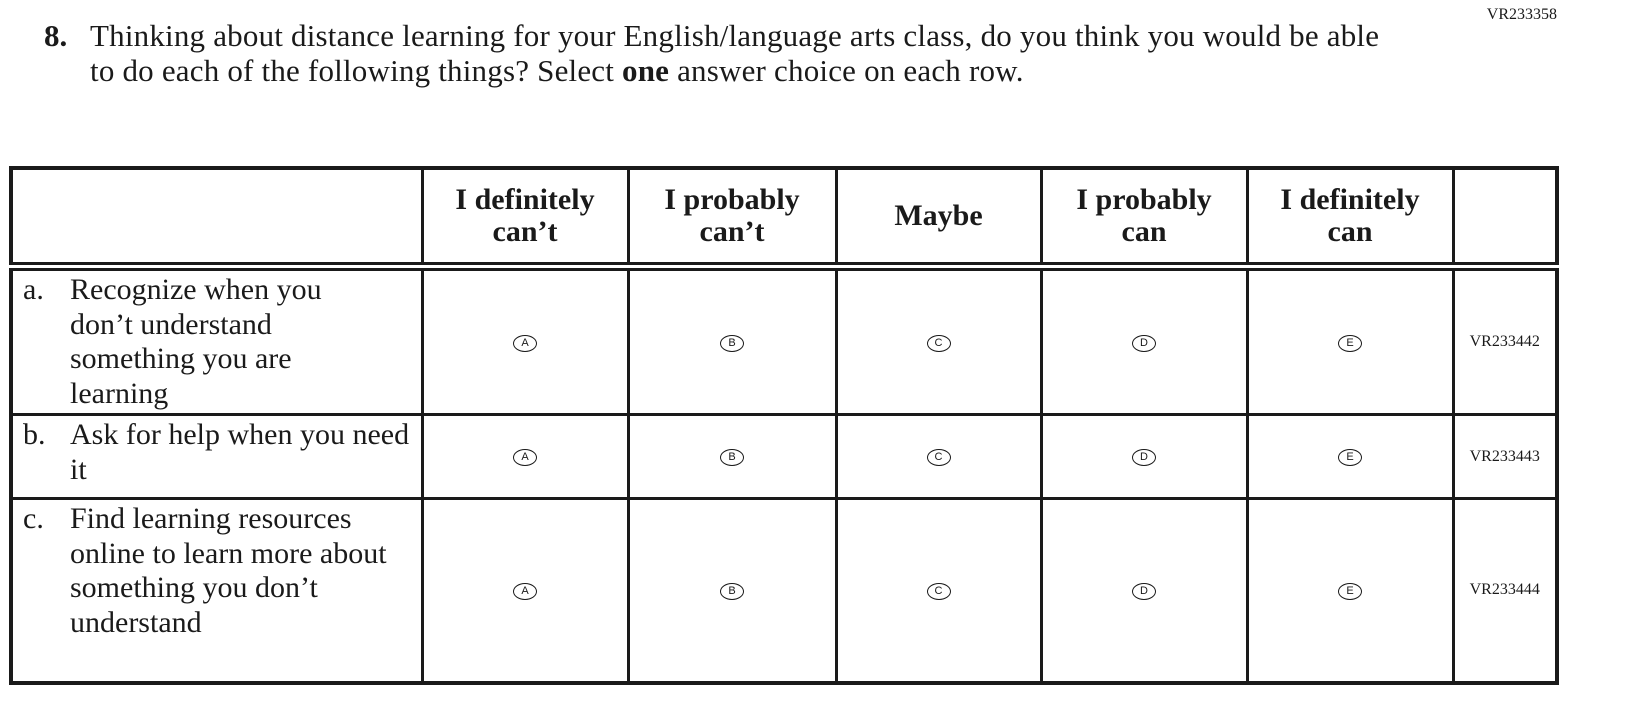 Image resolution: width=1629 pixels, height=723 pixels. I want to click on column-header: I probably can, so click(1144, 218).